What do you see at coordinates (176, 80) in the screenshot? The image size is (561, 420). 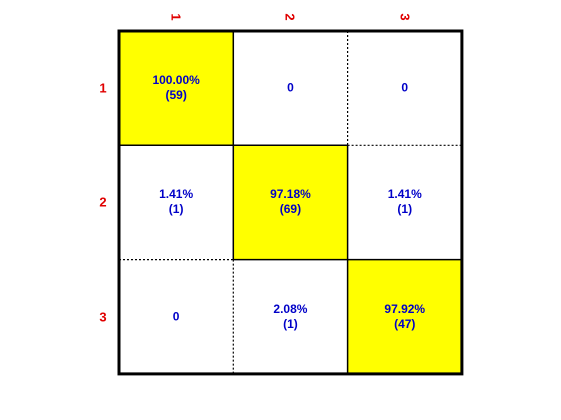 I see `cell-percentage: 100.00%` at bounding box center [176, 80].